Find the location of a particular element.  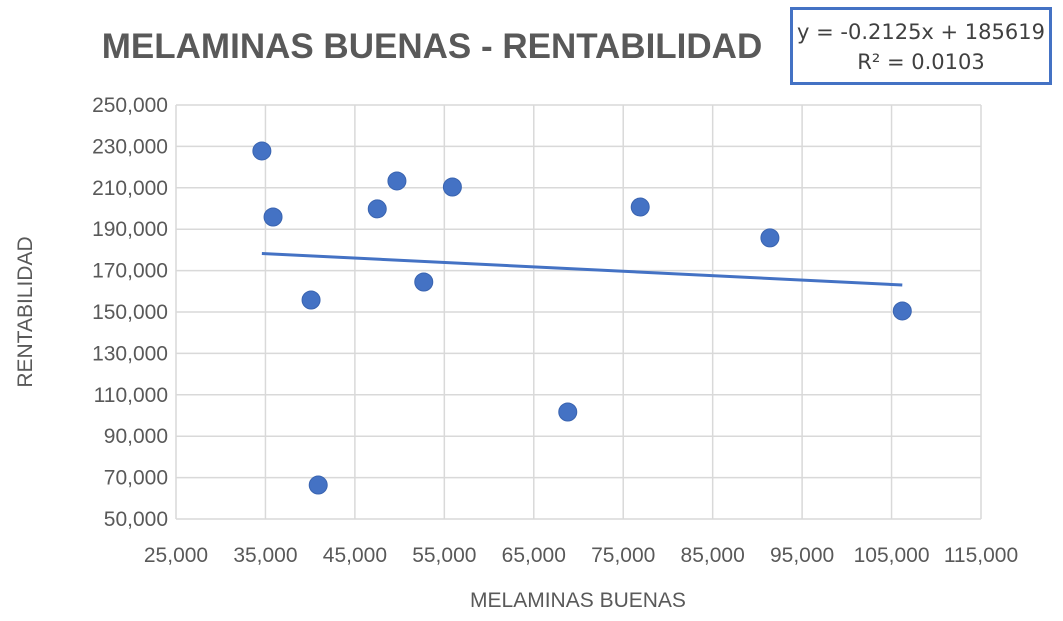

x-tick-label: 45,000 is located at coordinates (355, 555).